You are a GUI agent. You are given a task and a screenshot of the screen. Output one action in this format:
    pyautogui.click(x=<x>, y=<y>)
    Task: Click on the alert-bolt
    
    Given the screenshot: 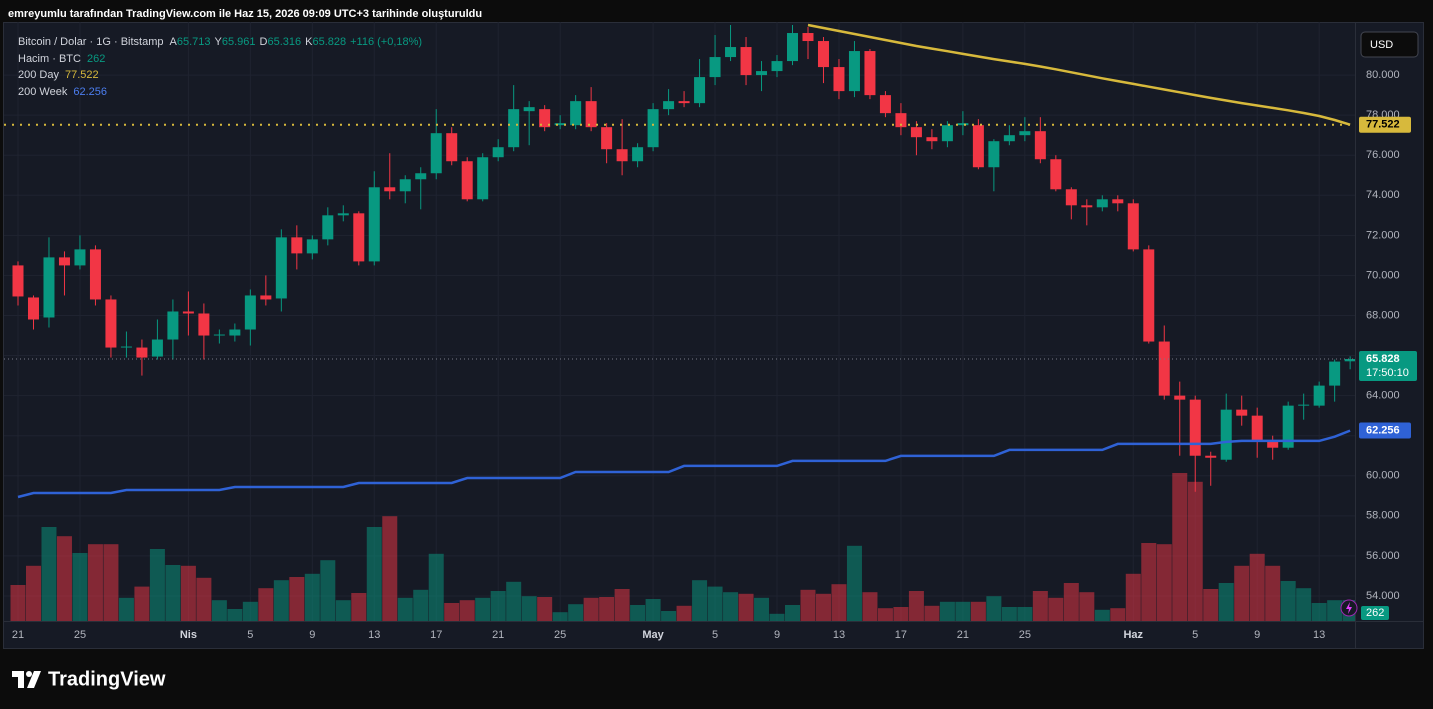 What is the action you would take?
    pyautogui.click(x=1349, y=608)
    